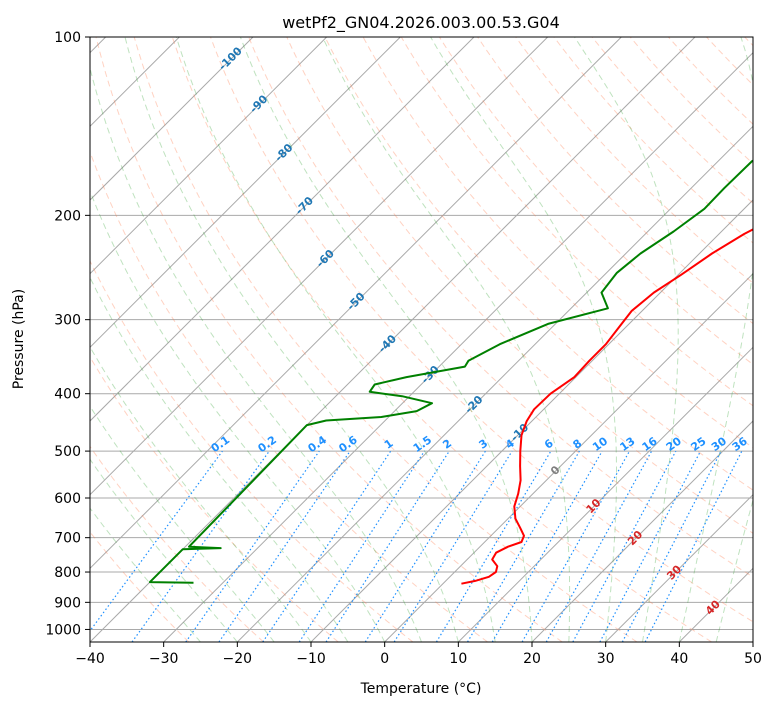  I want to click on x-tick-label: −20, so click(238, 659).